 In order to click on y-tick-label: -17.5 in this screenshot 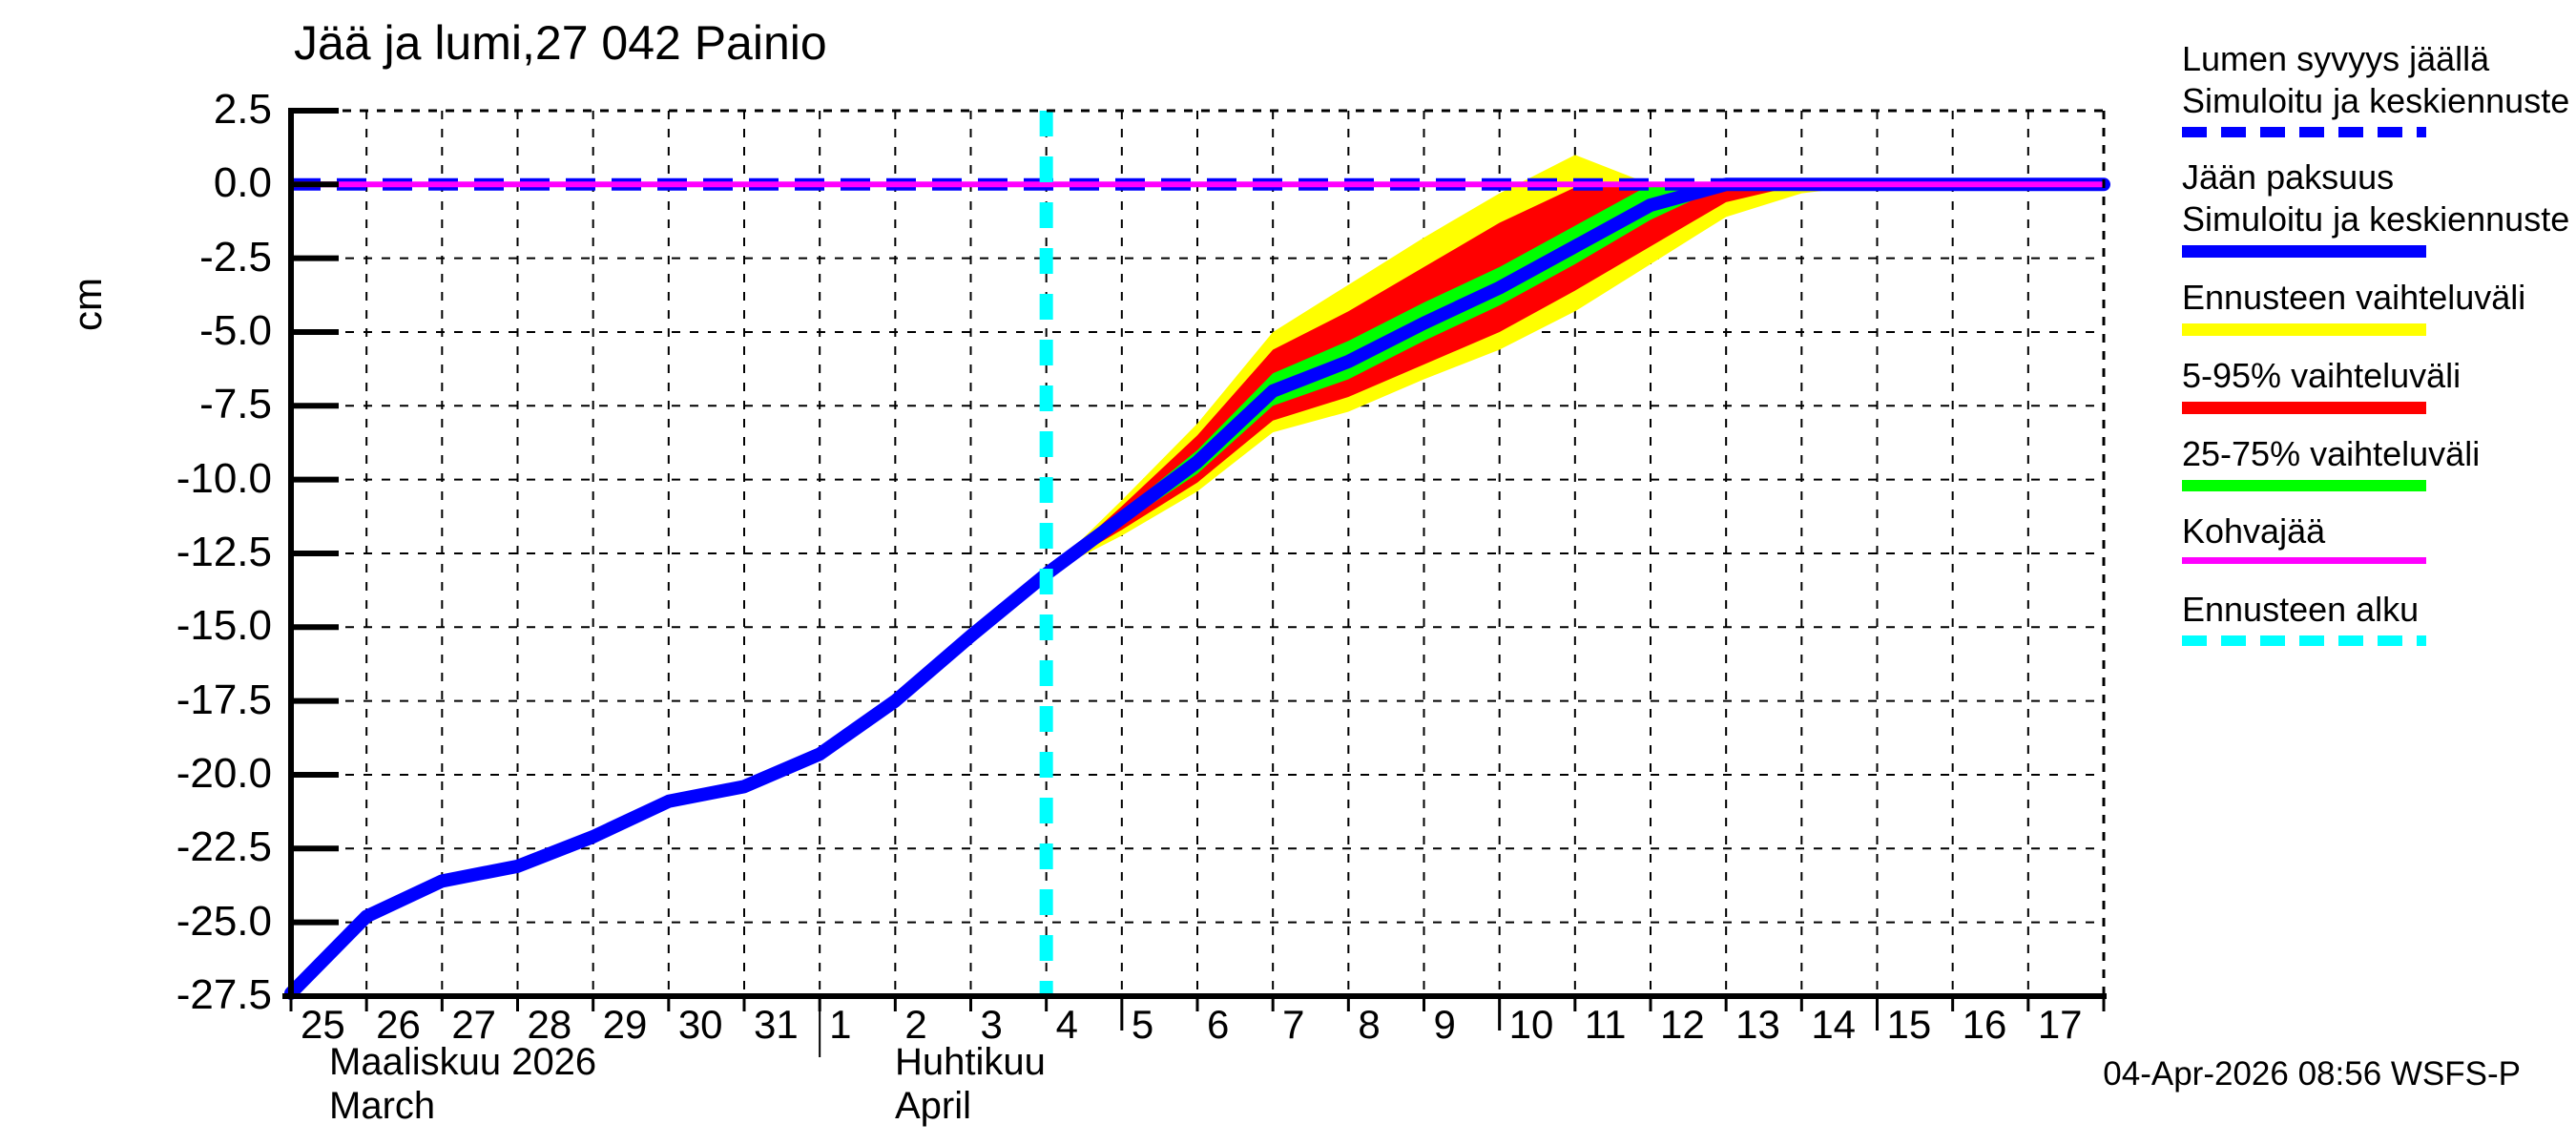, I will do `click(224, 700)`.